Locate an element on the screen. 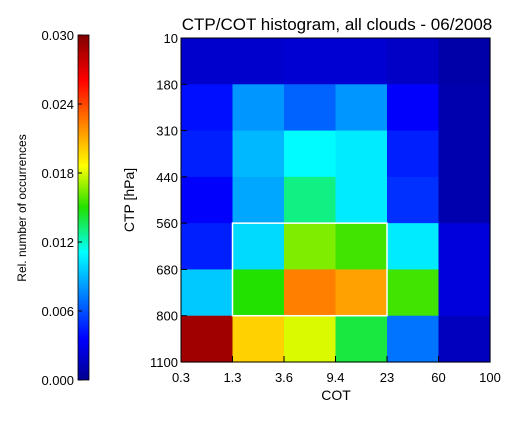  y-tick-label: 560 is located at coordinates (167, 223).